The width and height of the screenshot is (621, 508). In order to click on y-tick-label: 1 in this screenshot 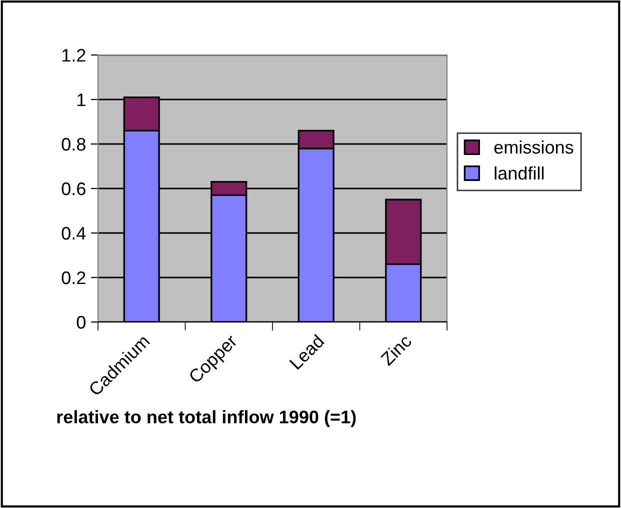, I will do `click(82, 100)`.